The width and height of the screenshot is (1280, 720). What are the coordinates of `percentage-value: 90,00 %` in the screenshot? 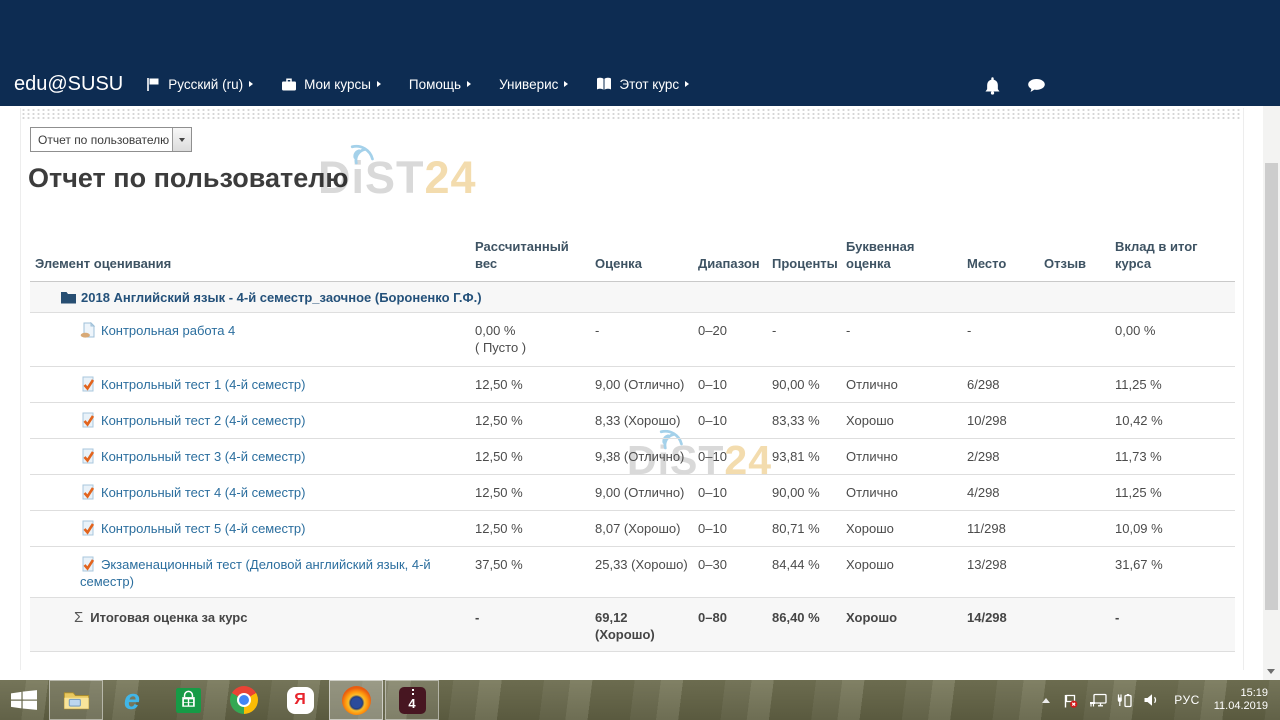 It's located at (796, 492).